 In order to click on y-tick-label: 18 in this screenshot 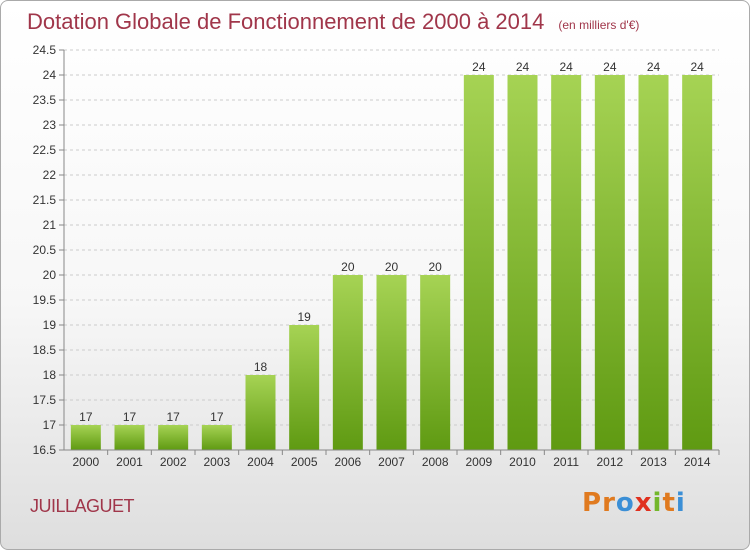, I will do `click(50, 375)`.